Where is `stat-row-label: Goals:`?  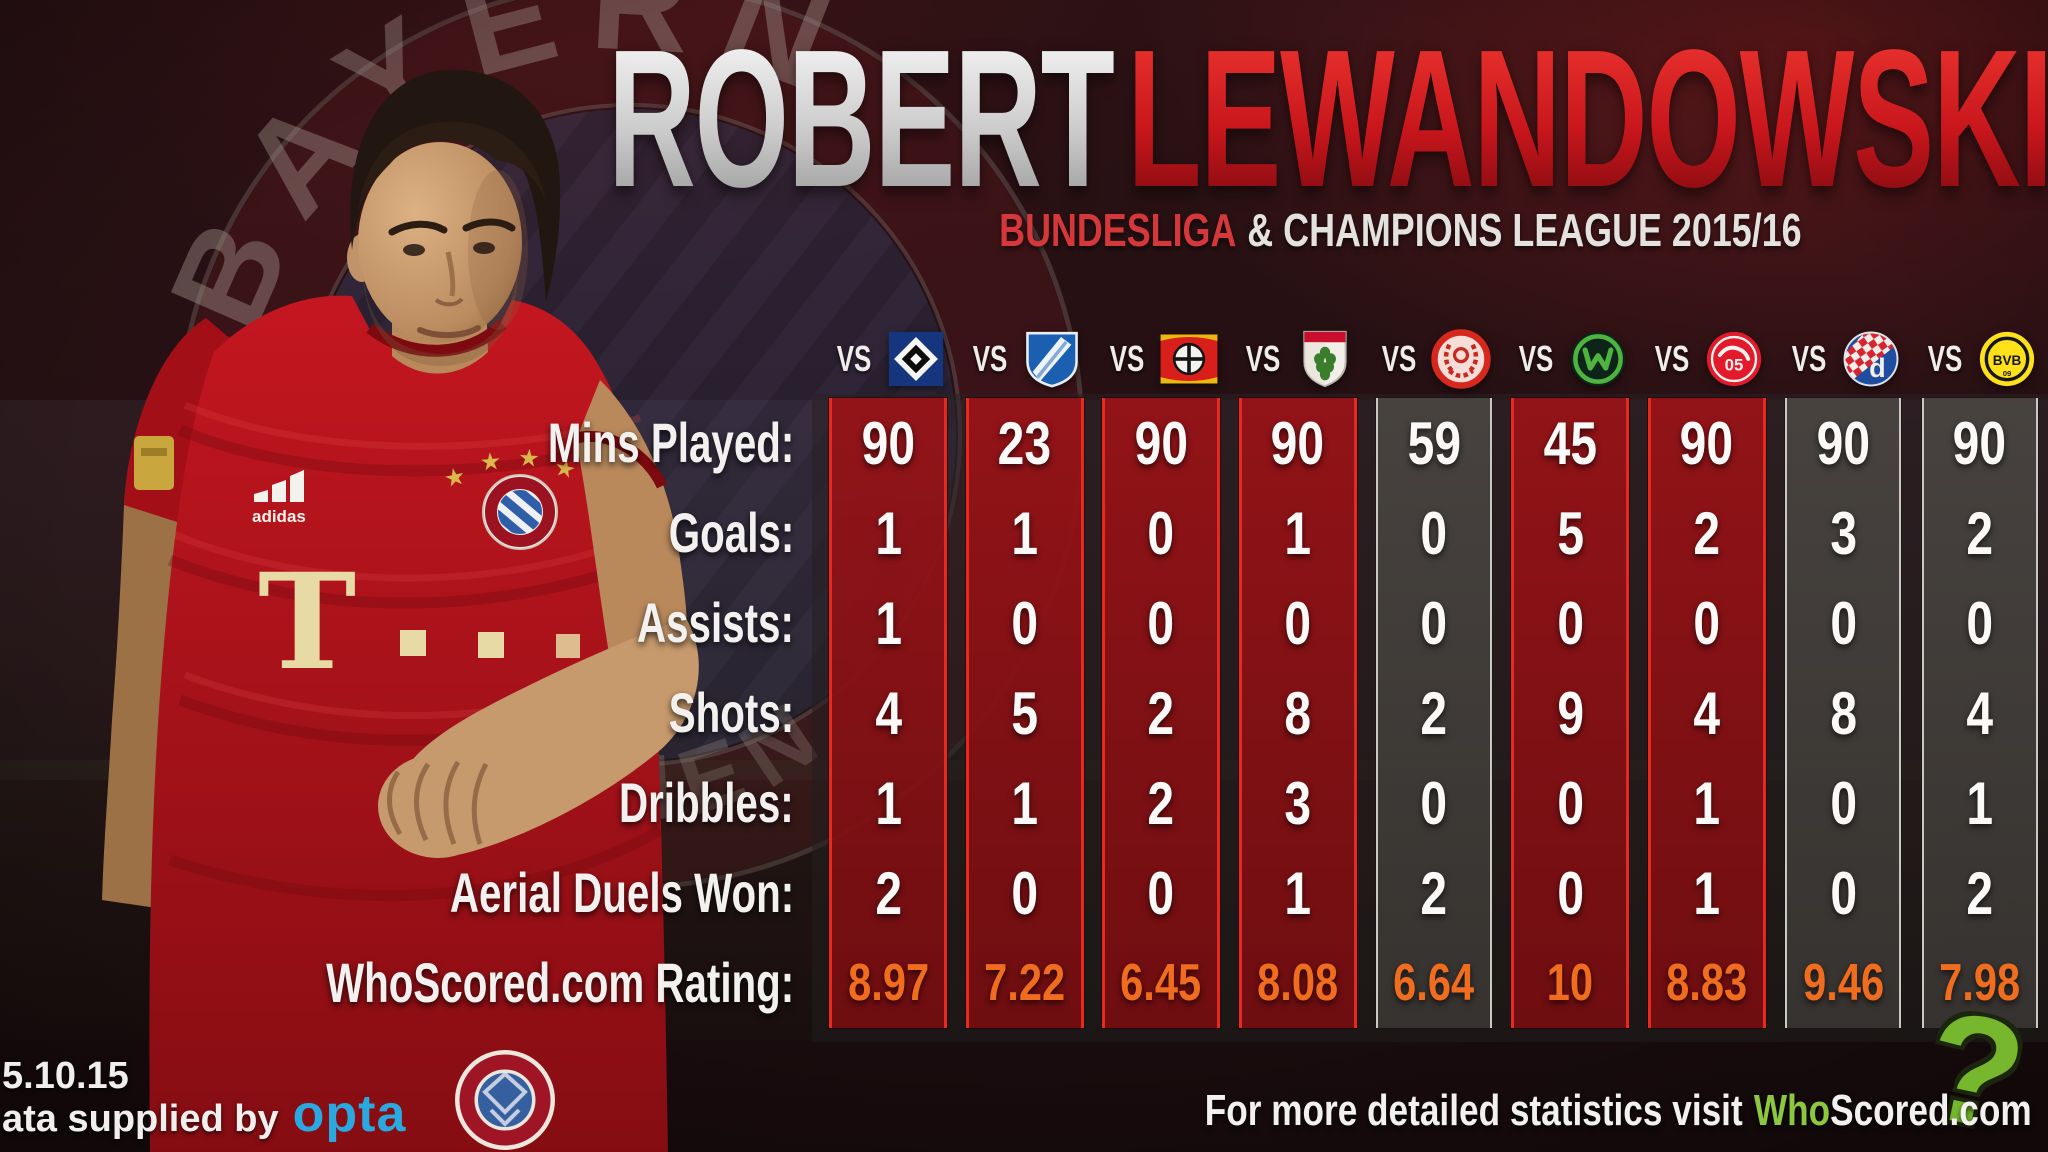 stat-row-label: Goals: is located at coordinates (731, 532).